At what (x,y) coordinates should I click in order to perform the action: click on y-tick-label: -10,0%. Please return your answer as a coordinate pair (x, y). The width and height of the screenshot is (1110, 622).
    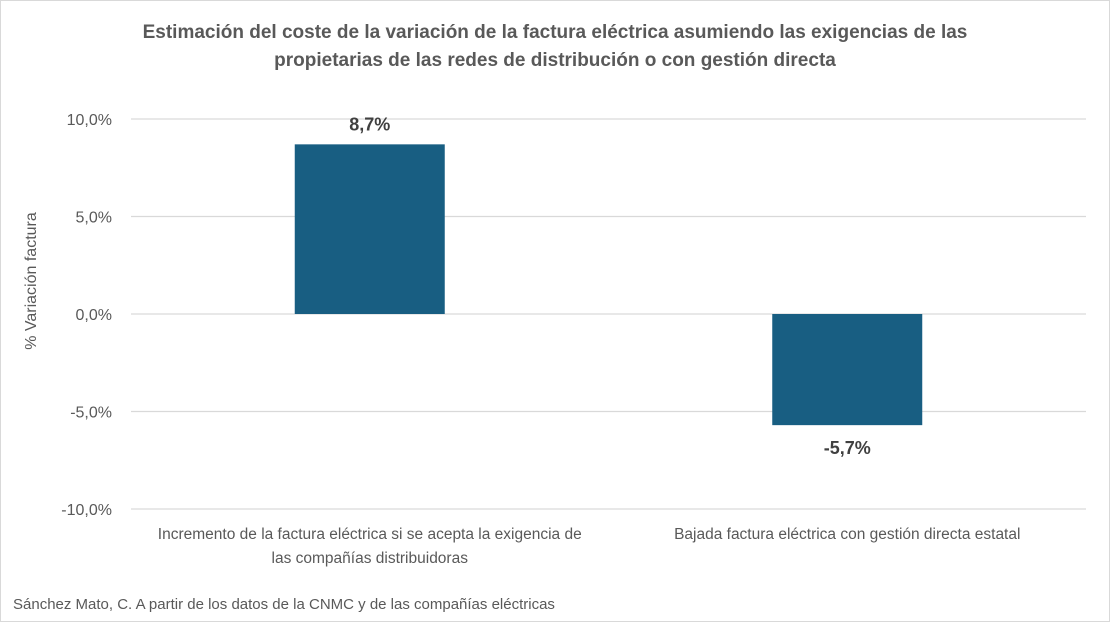
    Looking at the image, I should click on (86, 510).